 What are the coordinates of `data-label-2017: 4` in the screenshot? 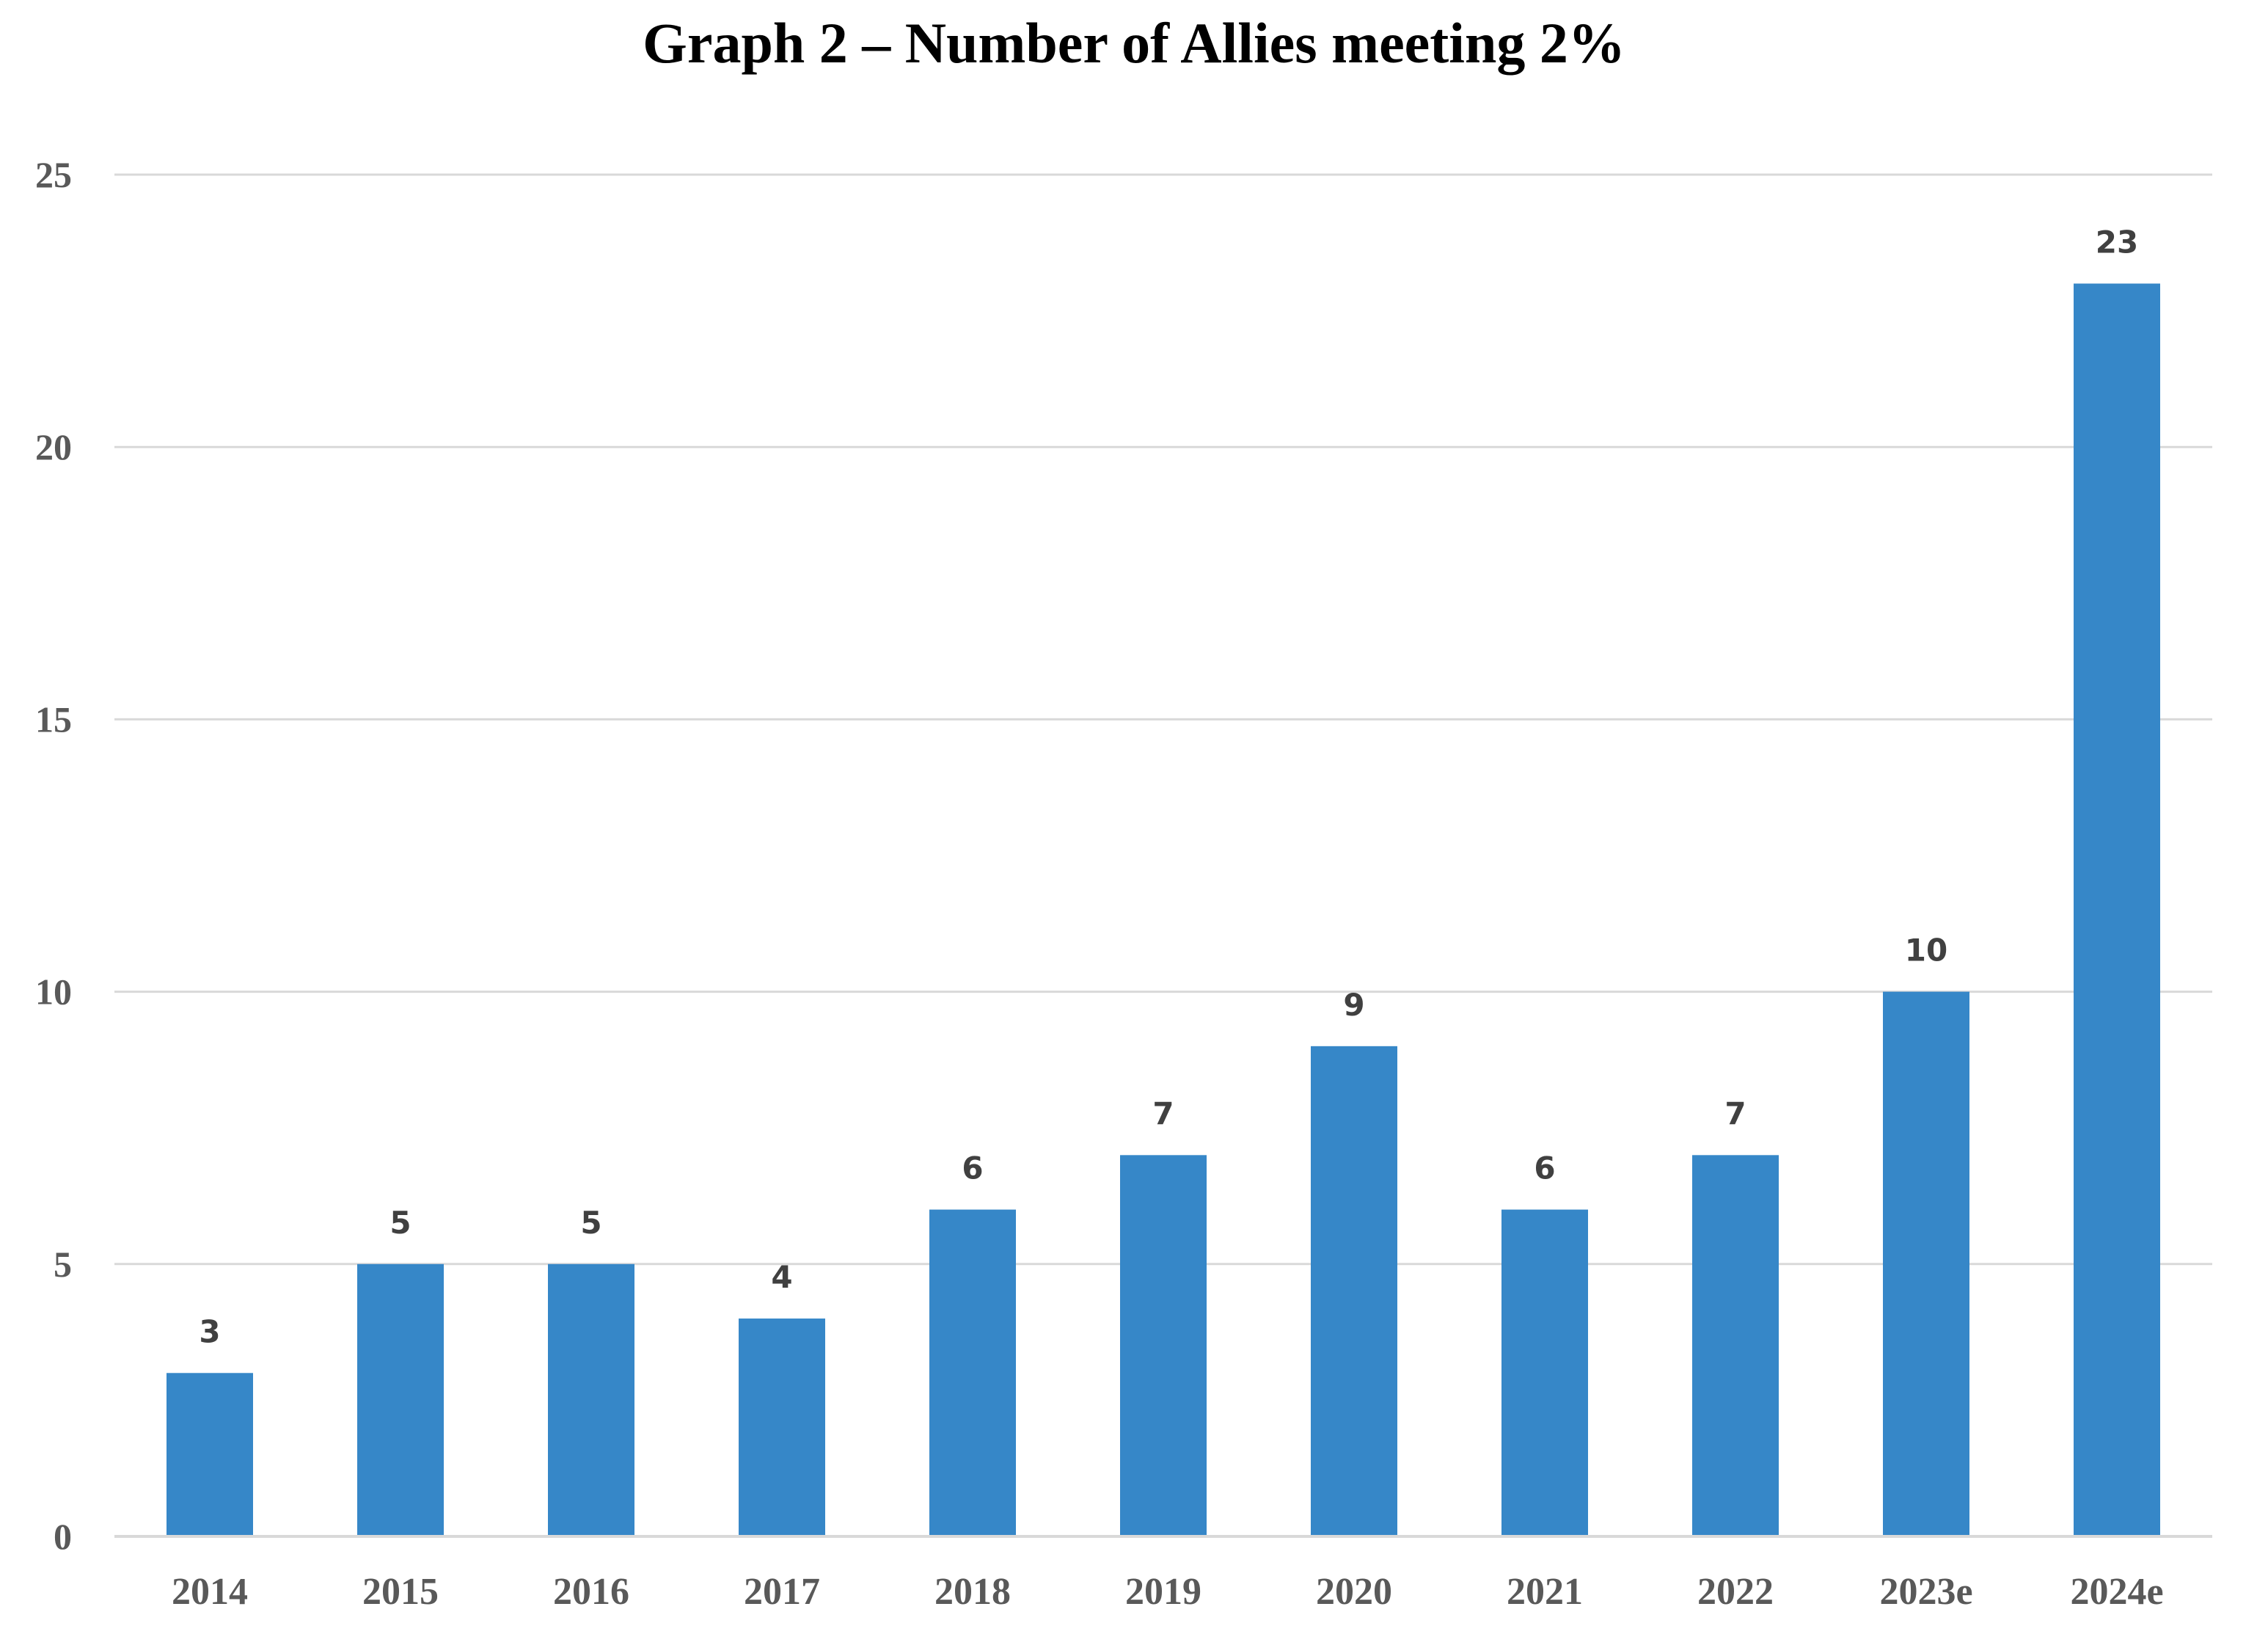 It's located at (782, 1277).